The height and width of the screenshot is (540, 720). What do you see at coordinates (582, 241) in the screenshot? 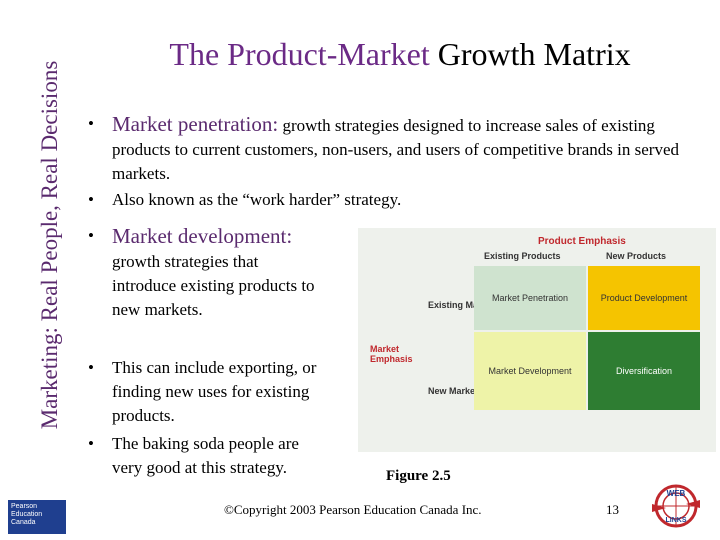
I see `product-emphasis-label: Product Emphasis` at bounding box center [582, 241].